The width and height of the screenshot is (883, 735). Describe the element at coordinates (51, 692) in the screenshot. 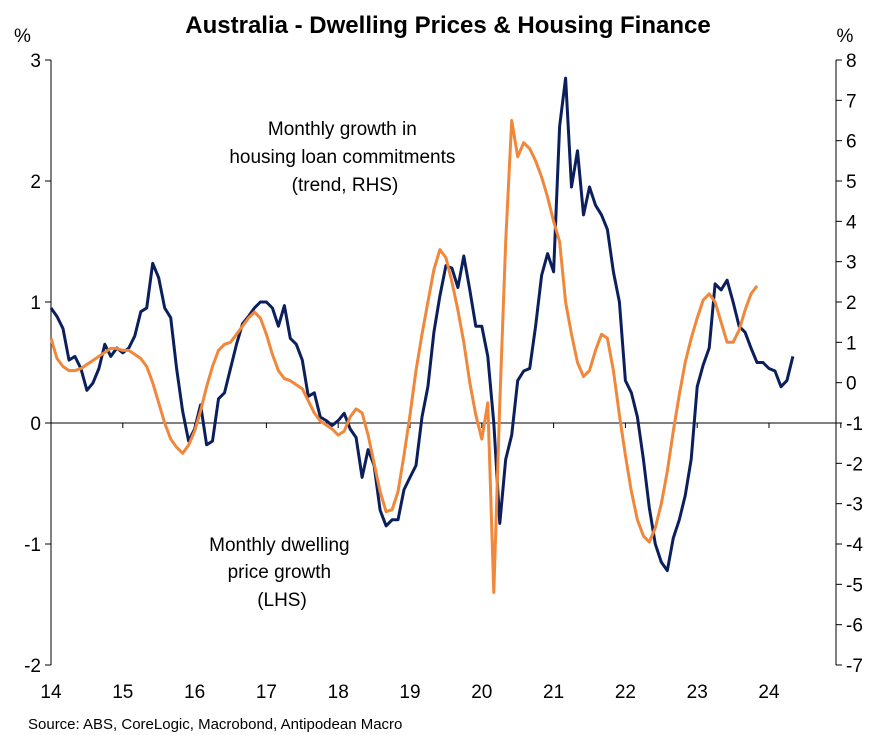

I see `x-tick-label: 14` at that location.